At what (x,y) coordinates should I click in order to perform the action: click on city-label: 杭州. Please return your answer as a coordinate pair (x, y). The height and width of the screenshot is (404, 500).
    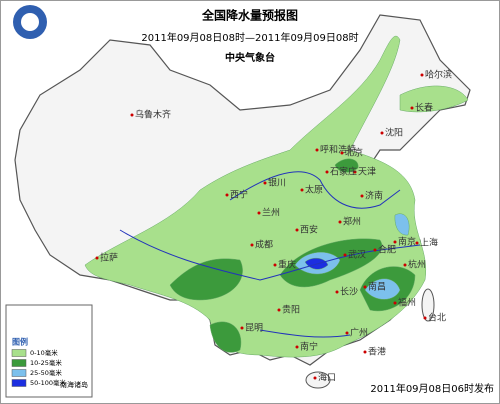
    Looking at the image, I should click on (417, 265).